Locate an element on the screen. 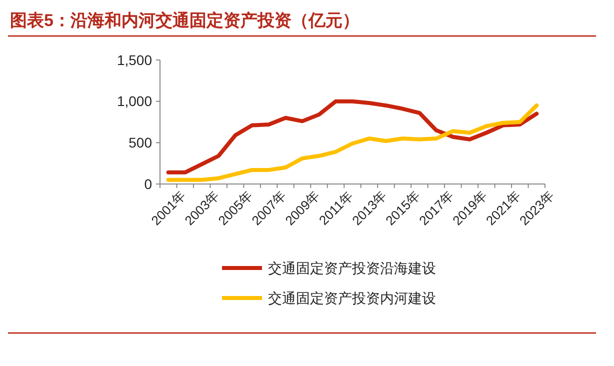 The width and height of the screenshot is (614, 366). y-tick-label: 1,500 is located at coordinates (134, 60).